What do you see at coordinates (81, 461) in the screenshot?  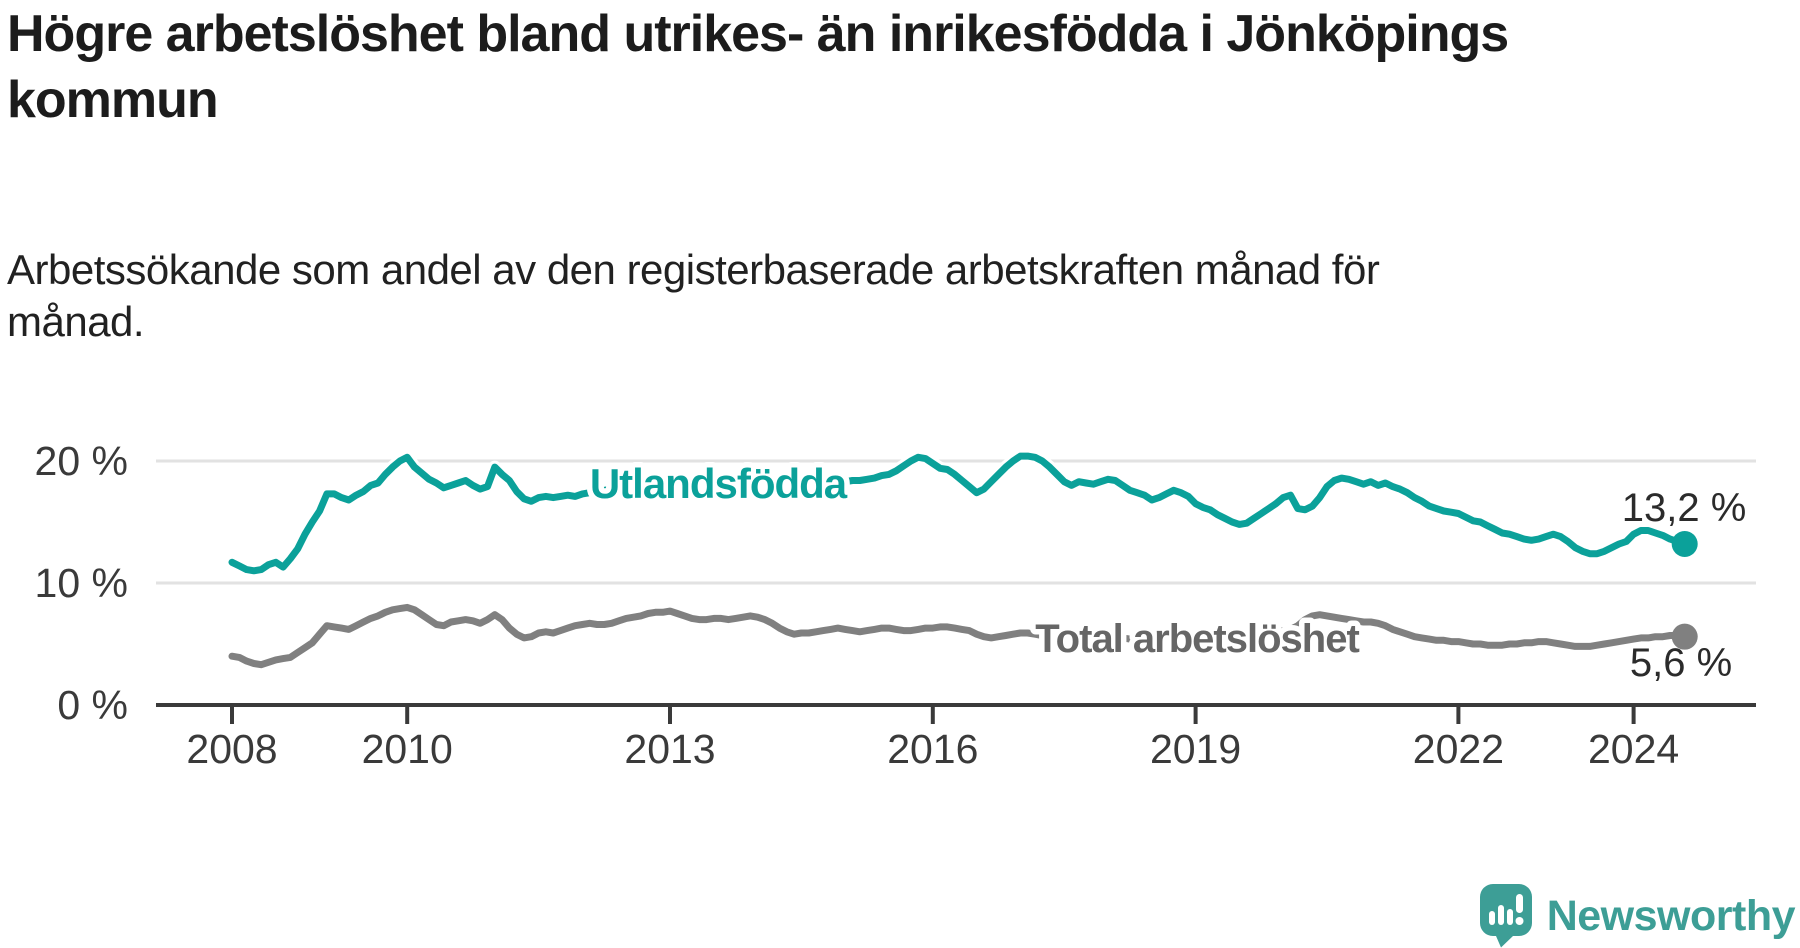 I see `y-axis-label-20pct: 20 %` at bounding box center [81, 461].